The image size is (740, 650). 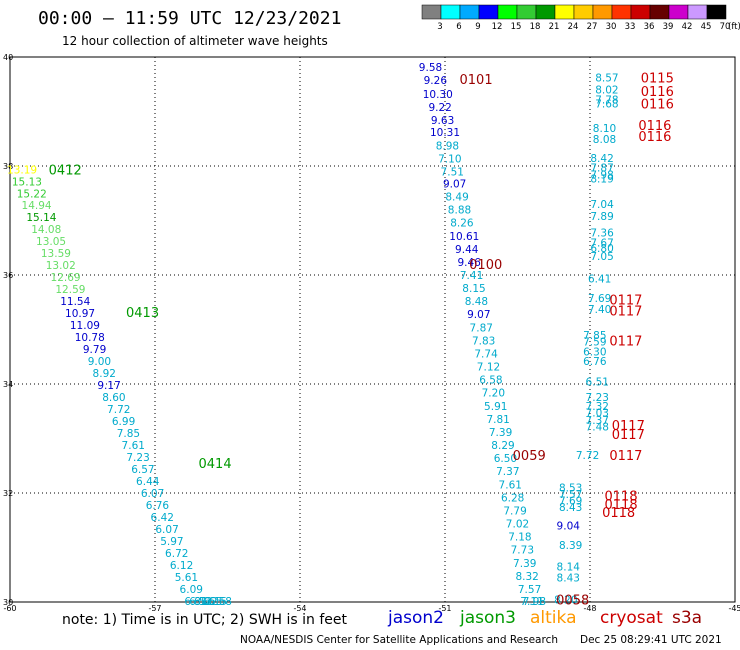 I want to click on colorbar-label: 39, so click(x=668, y=27).